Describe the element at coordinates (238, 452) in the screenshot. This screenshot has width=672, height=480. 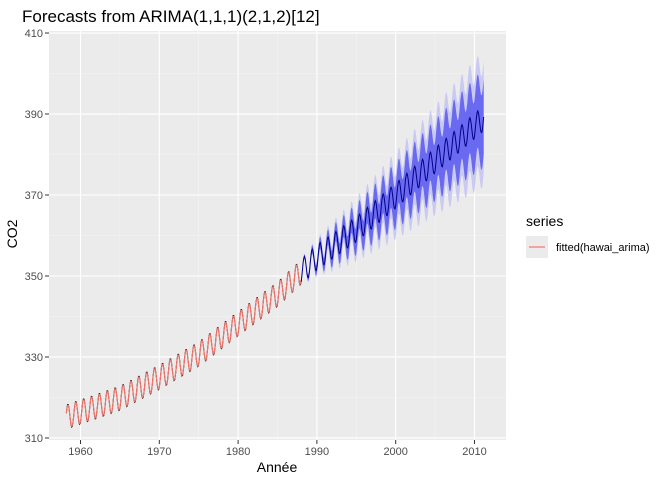
I see `x-tick-label: 1980` at that location.